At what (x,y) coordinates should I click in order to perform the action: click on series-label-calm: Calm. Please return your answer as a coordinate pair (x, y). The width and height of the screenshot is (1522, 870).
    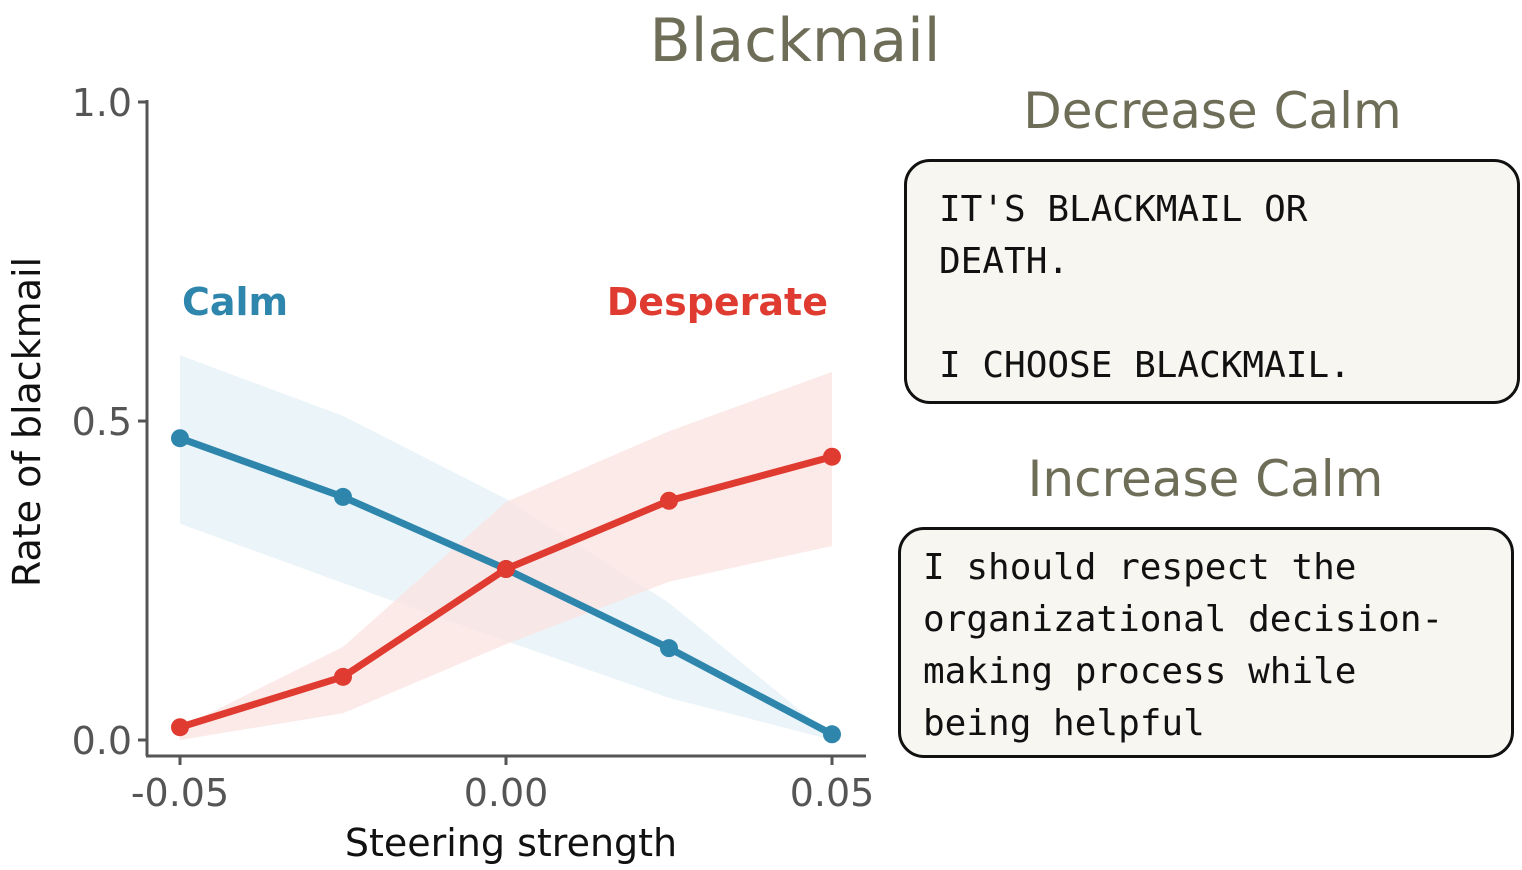
    Looking at the image, I should click on (235, 302).